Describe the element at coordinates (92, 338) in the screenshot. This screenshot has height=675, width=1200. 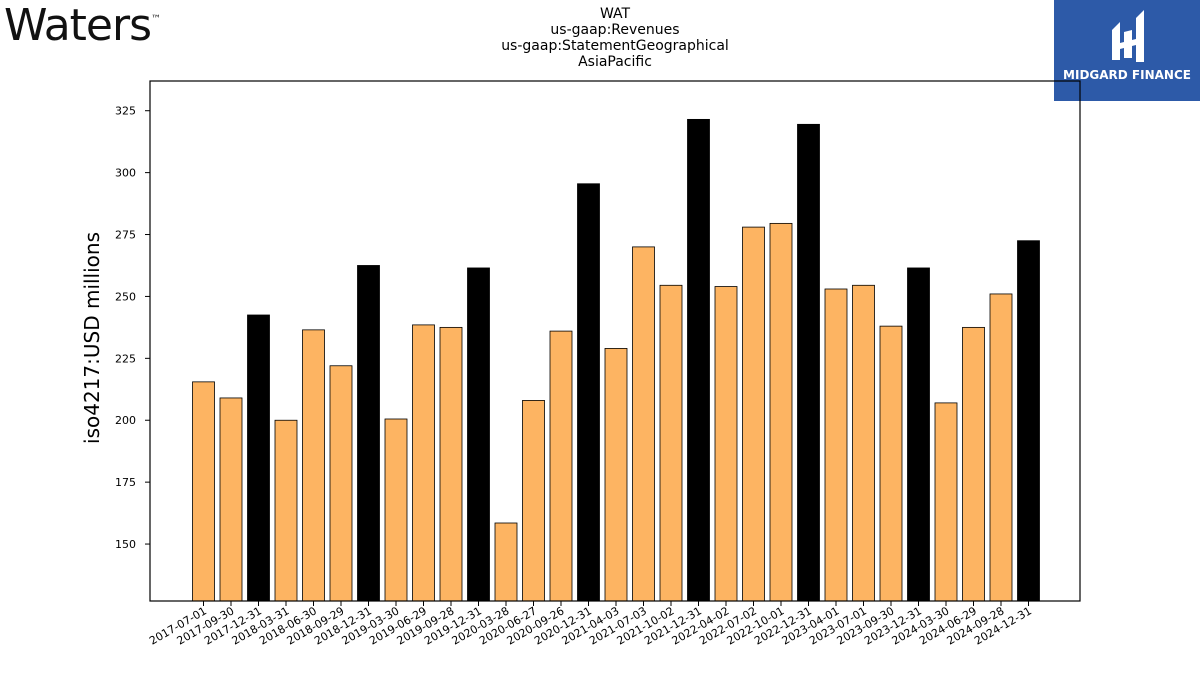
I see `y-axis-label: iso4217:USD millions` at that location.